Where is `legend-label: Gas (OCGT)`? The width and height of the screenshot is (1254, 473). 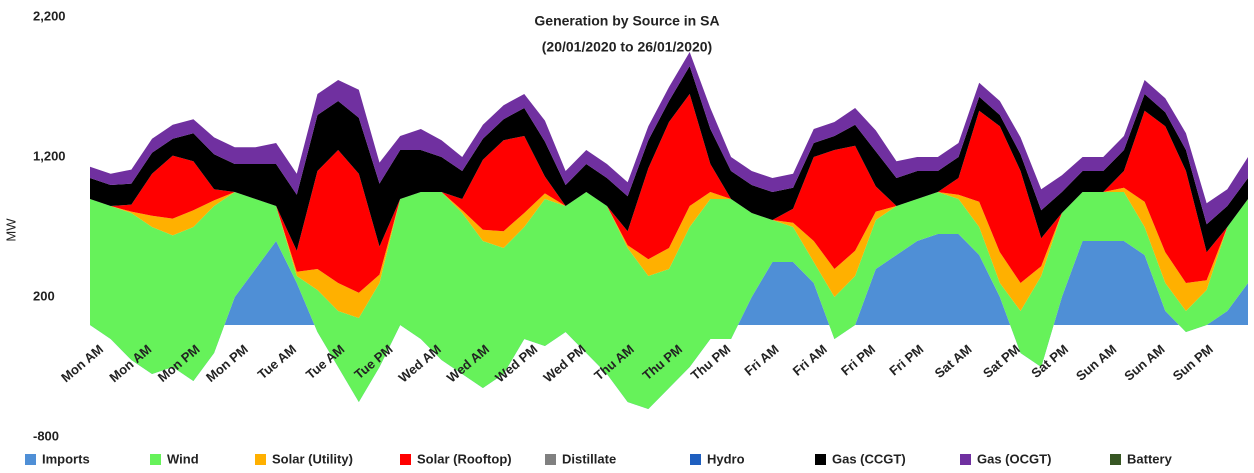 legend-label: Gas (OCGT) is located at coordinates (1014, 458).